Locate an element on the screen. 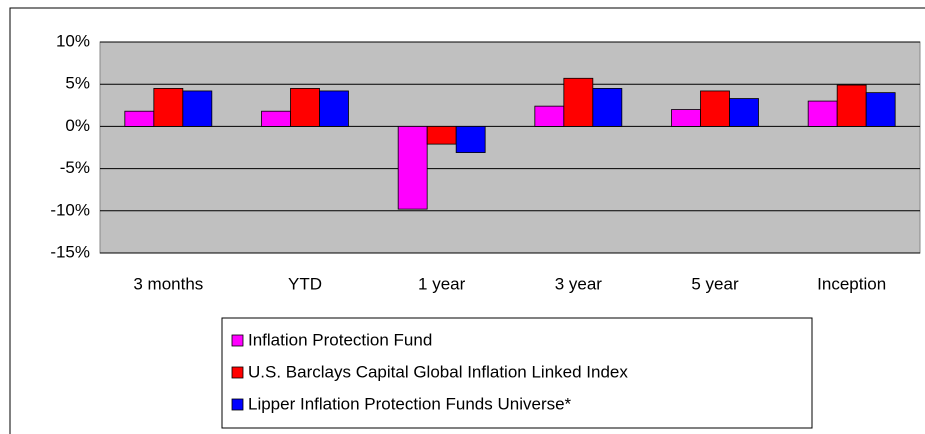 Image resolution: width=925 pixels, height=434 pixels. x-tick-label: YTD is located at coordinates (305, 283).